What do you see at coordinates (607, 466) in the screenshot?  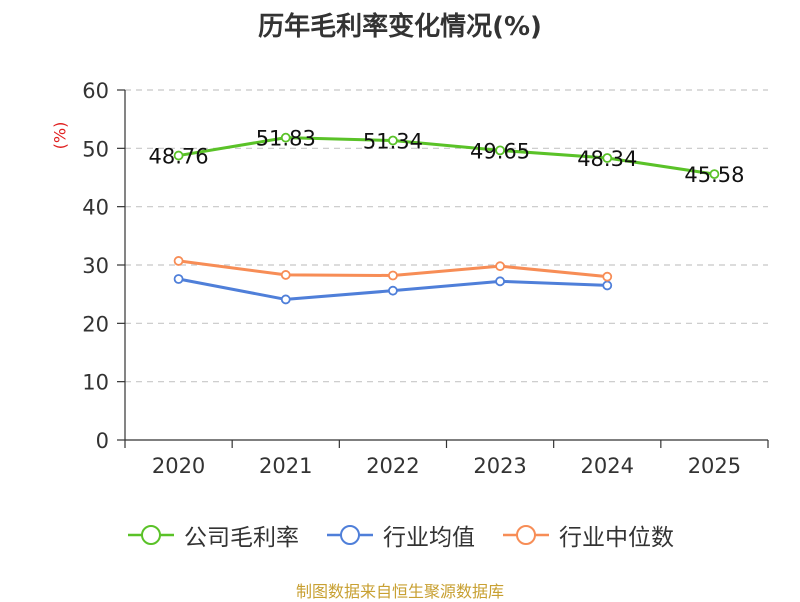 I see `x-tick-label: 2024` at bounding box center [607, 466].